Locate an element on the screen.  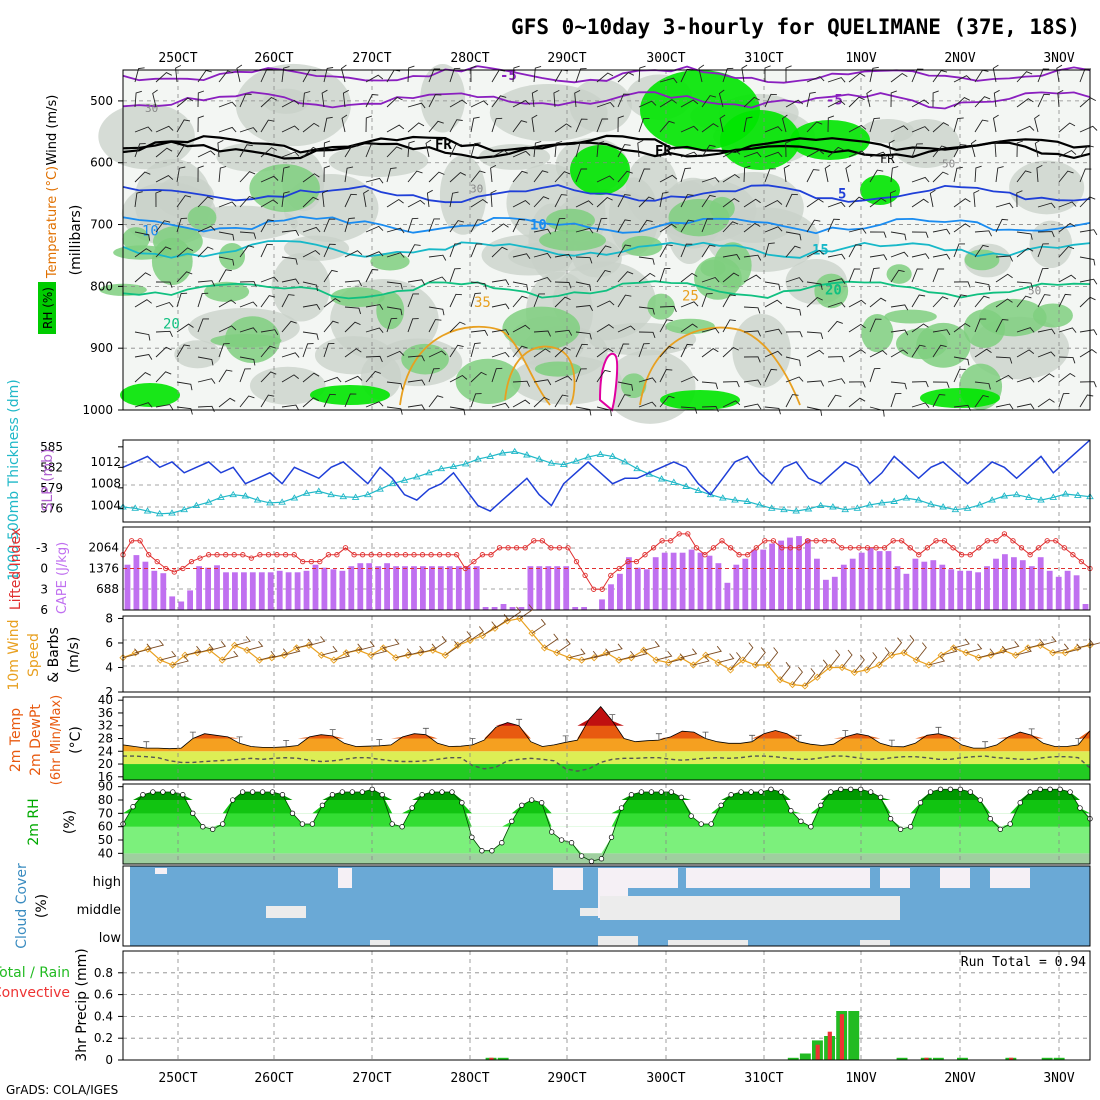
thickness-tick-label: 576 is located at coordinates (51, 508).